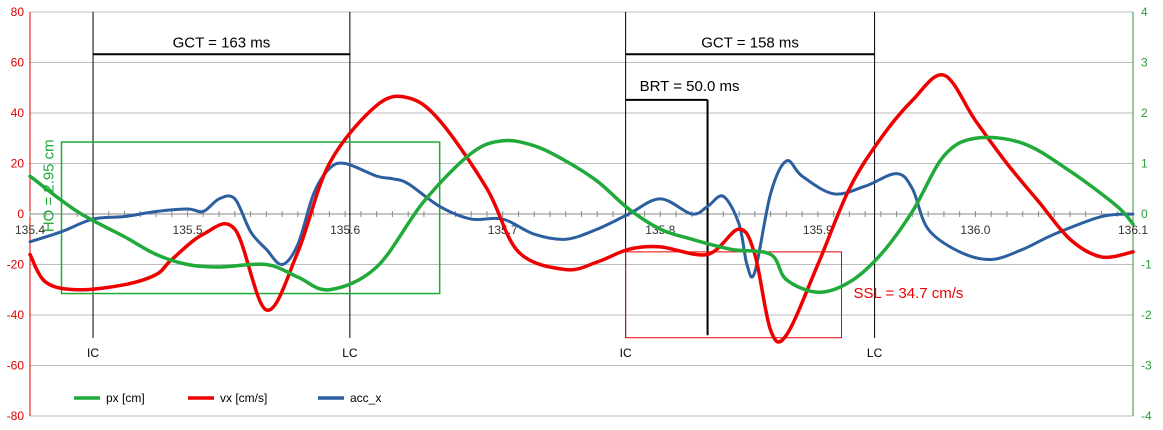  What do you see at coordinates (503, 230) in the screenshot?
I see `x-tick-label: 135.7` at bounding box center [503, 230].